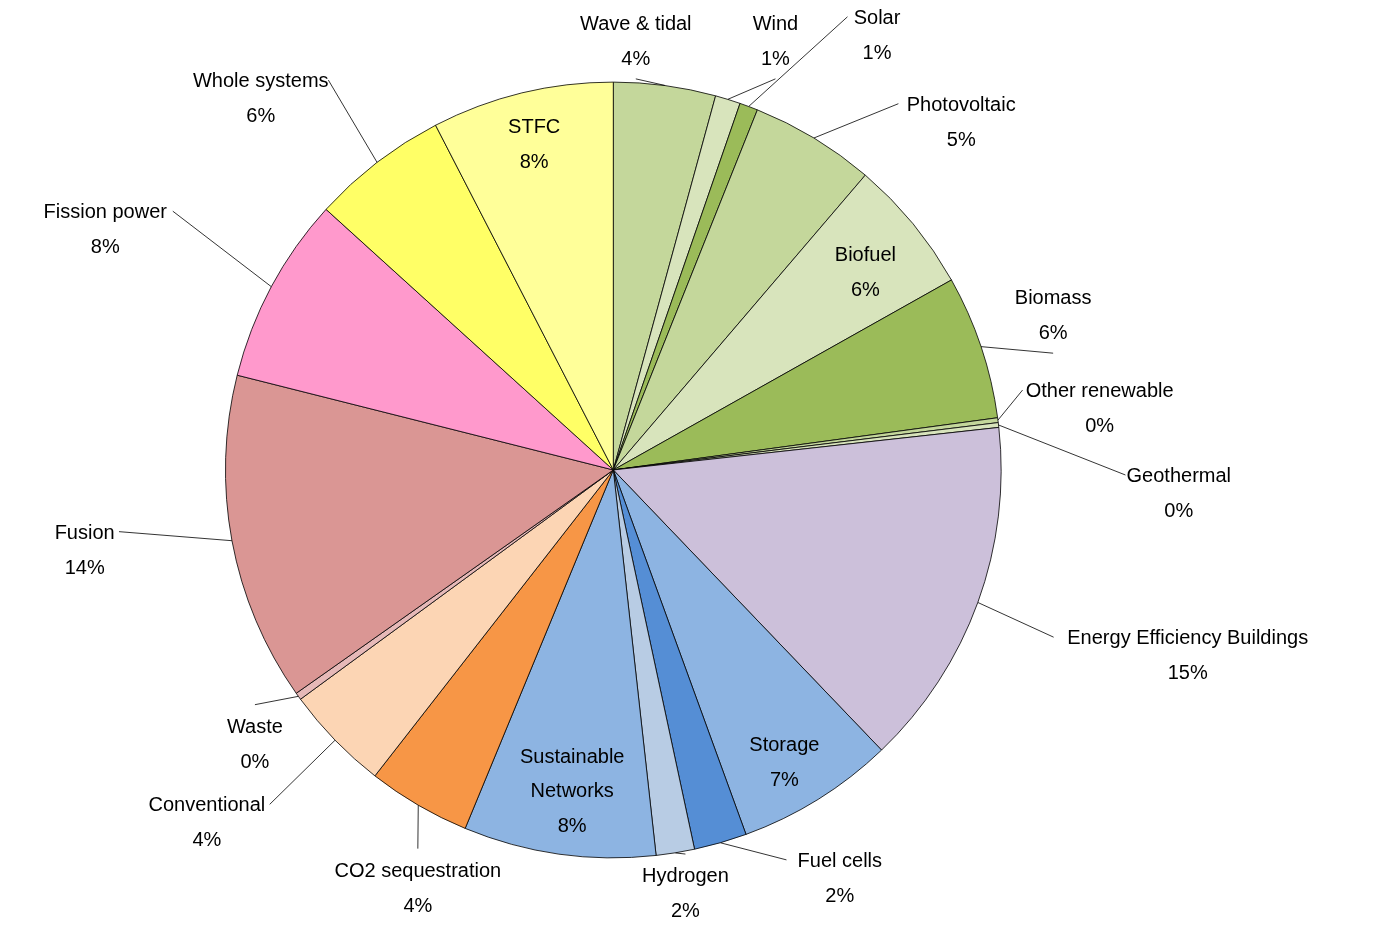 Image resolution: width=1373 pixels, height=949 pixels. Describe the element at coordinates (784, 743) in the screenshot. I see `slice-label: Storage` at that location.